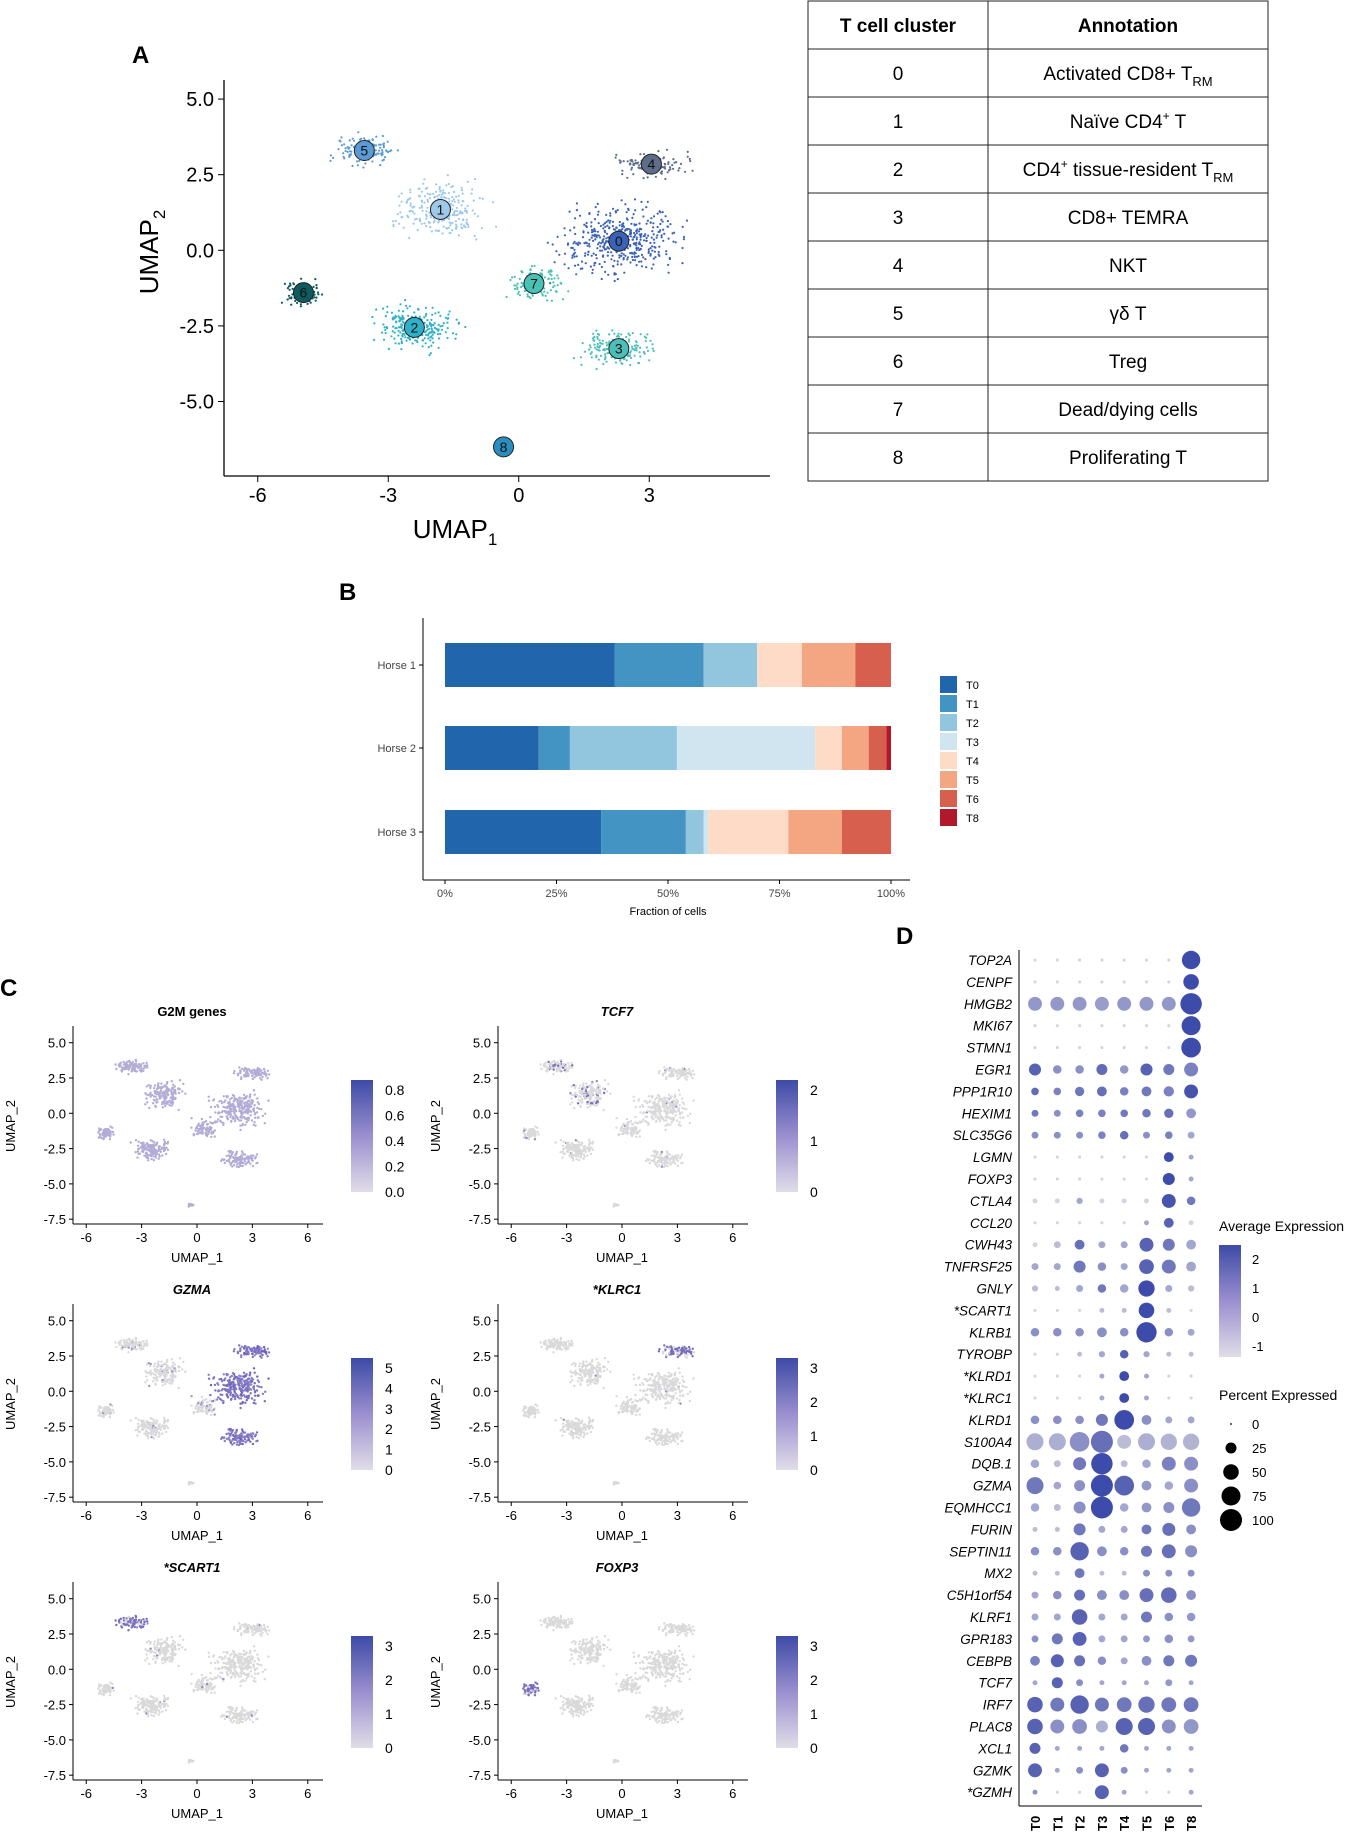  Describe the element at coordinates (898, 122) in the screenshot. I see `table-cell-cluster: 1` at that location.